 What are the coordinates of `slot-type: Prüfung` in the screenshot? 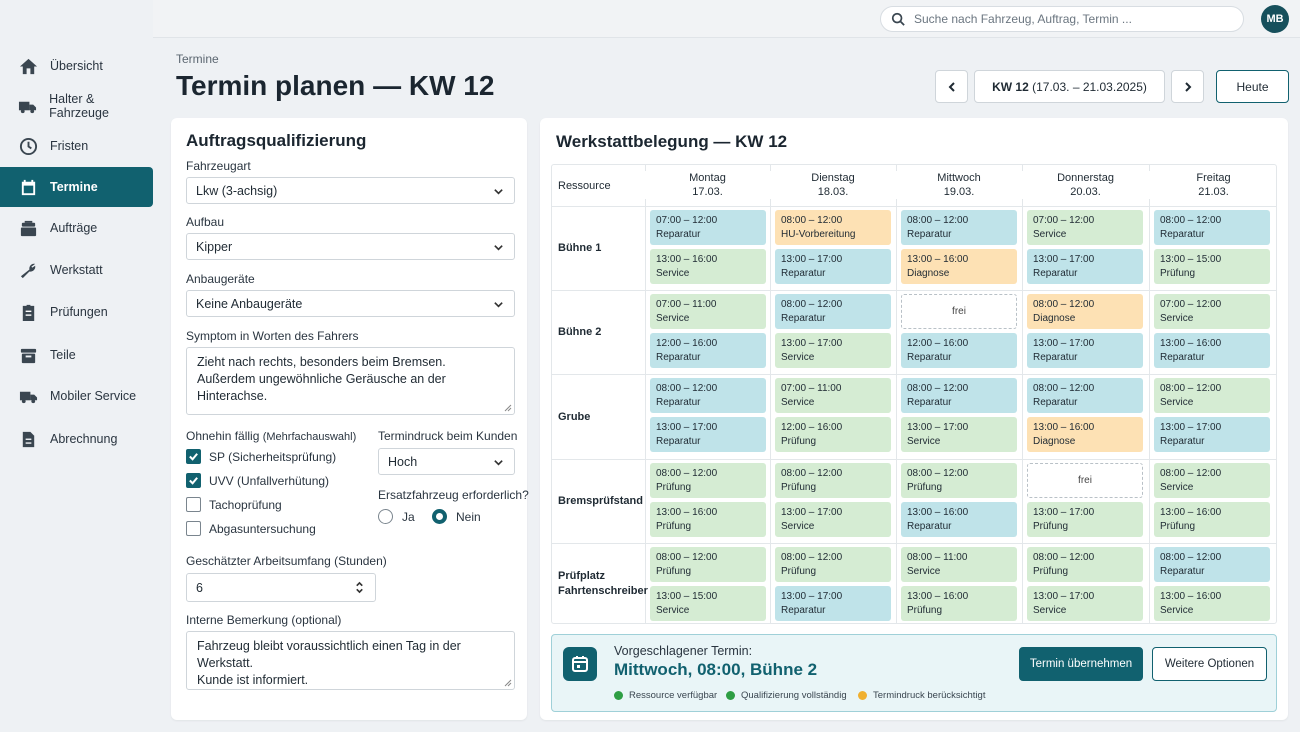 It's located at (674, 487).